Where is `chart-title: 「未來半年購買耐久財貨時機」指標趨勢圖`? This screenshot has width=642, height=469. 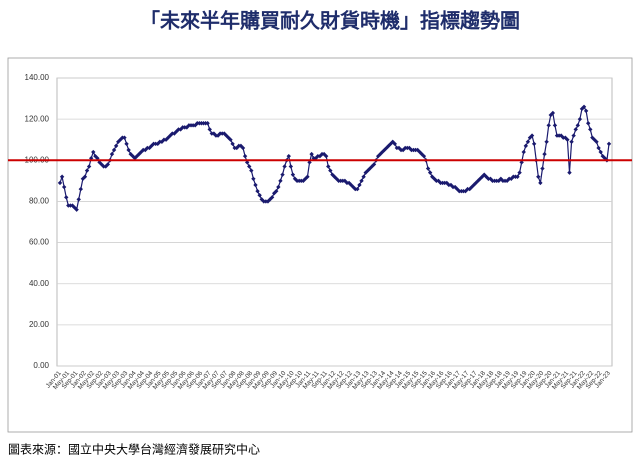
chart-title: 「未來半年購買耐久財貨時機」指標趨勢圖 is located at coordinates (330, 21).